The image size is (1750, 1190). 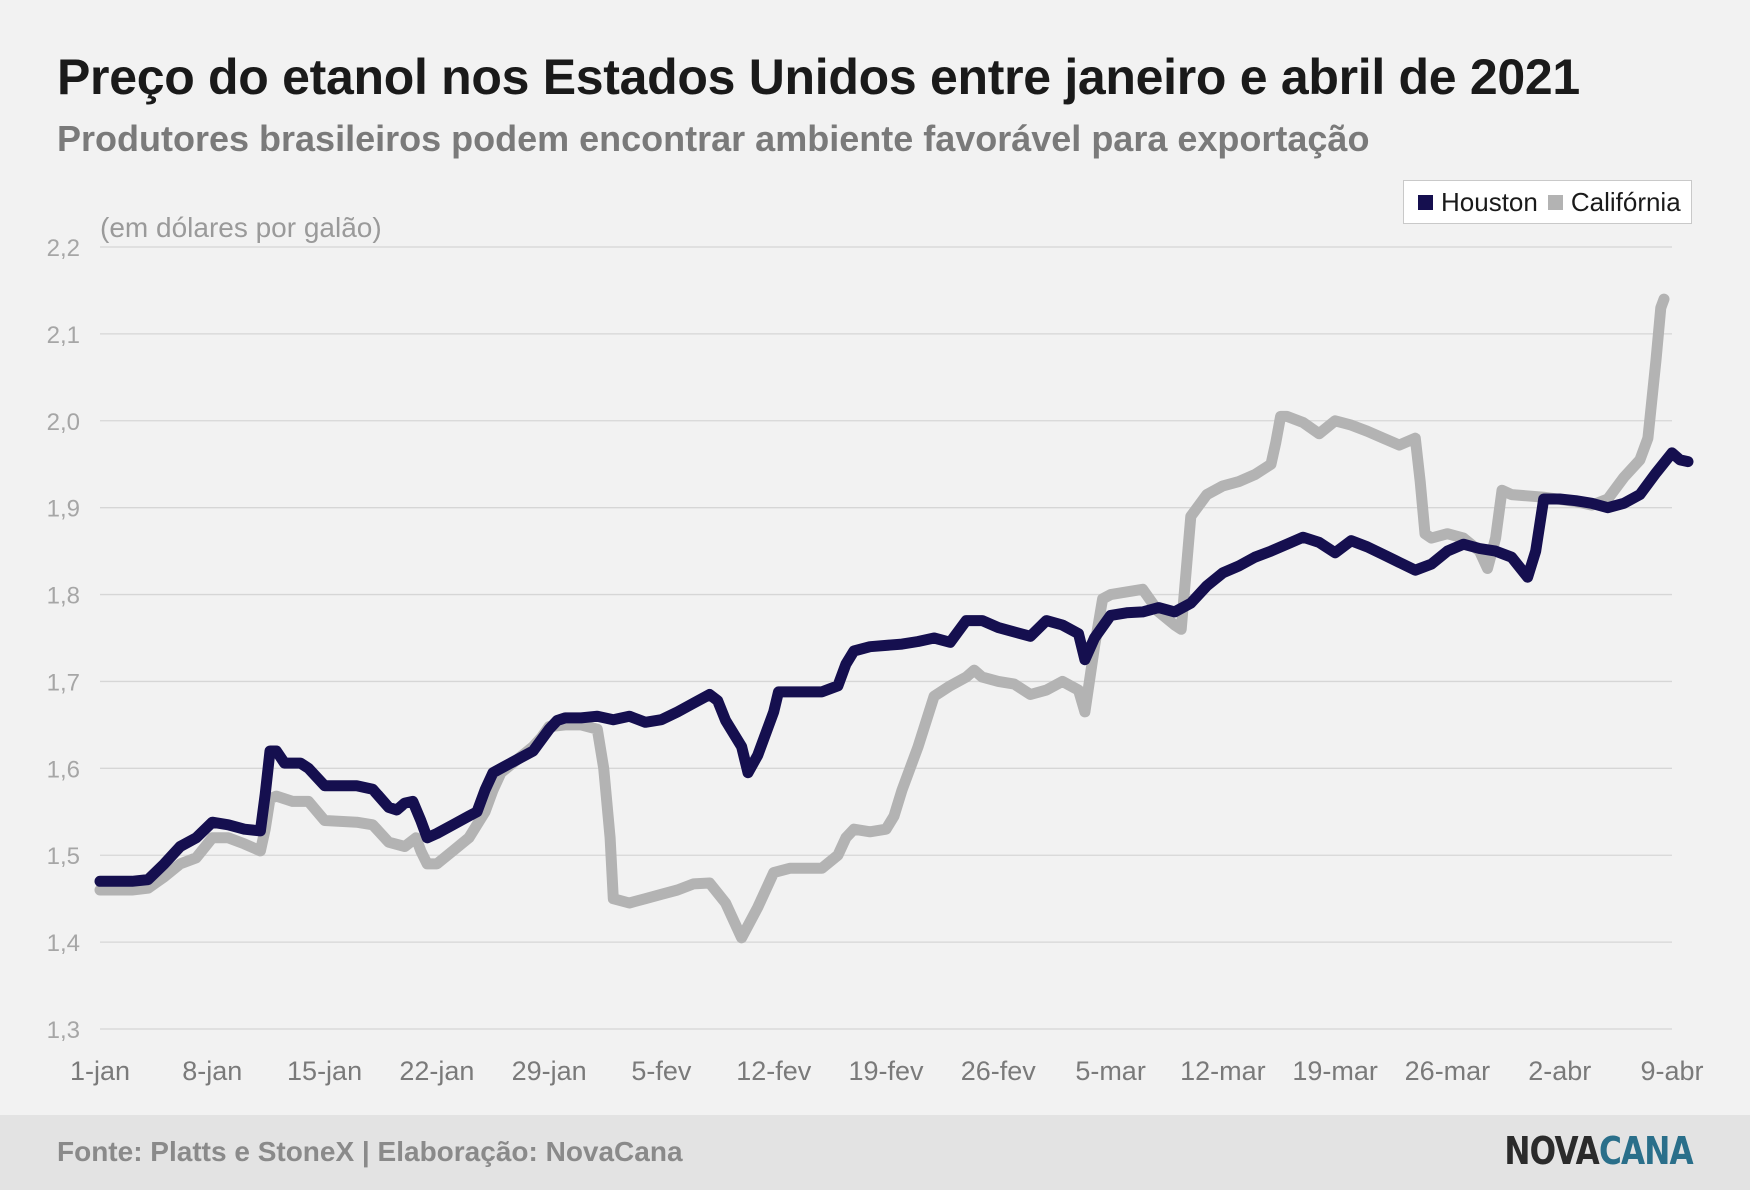 What do you see at coordinates (1110, 1071) in the screenshot?
I see `x-tick-label: 5-mar` at bounding box center [1110, 1071].